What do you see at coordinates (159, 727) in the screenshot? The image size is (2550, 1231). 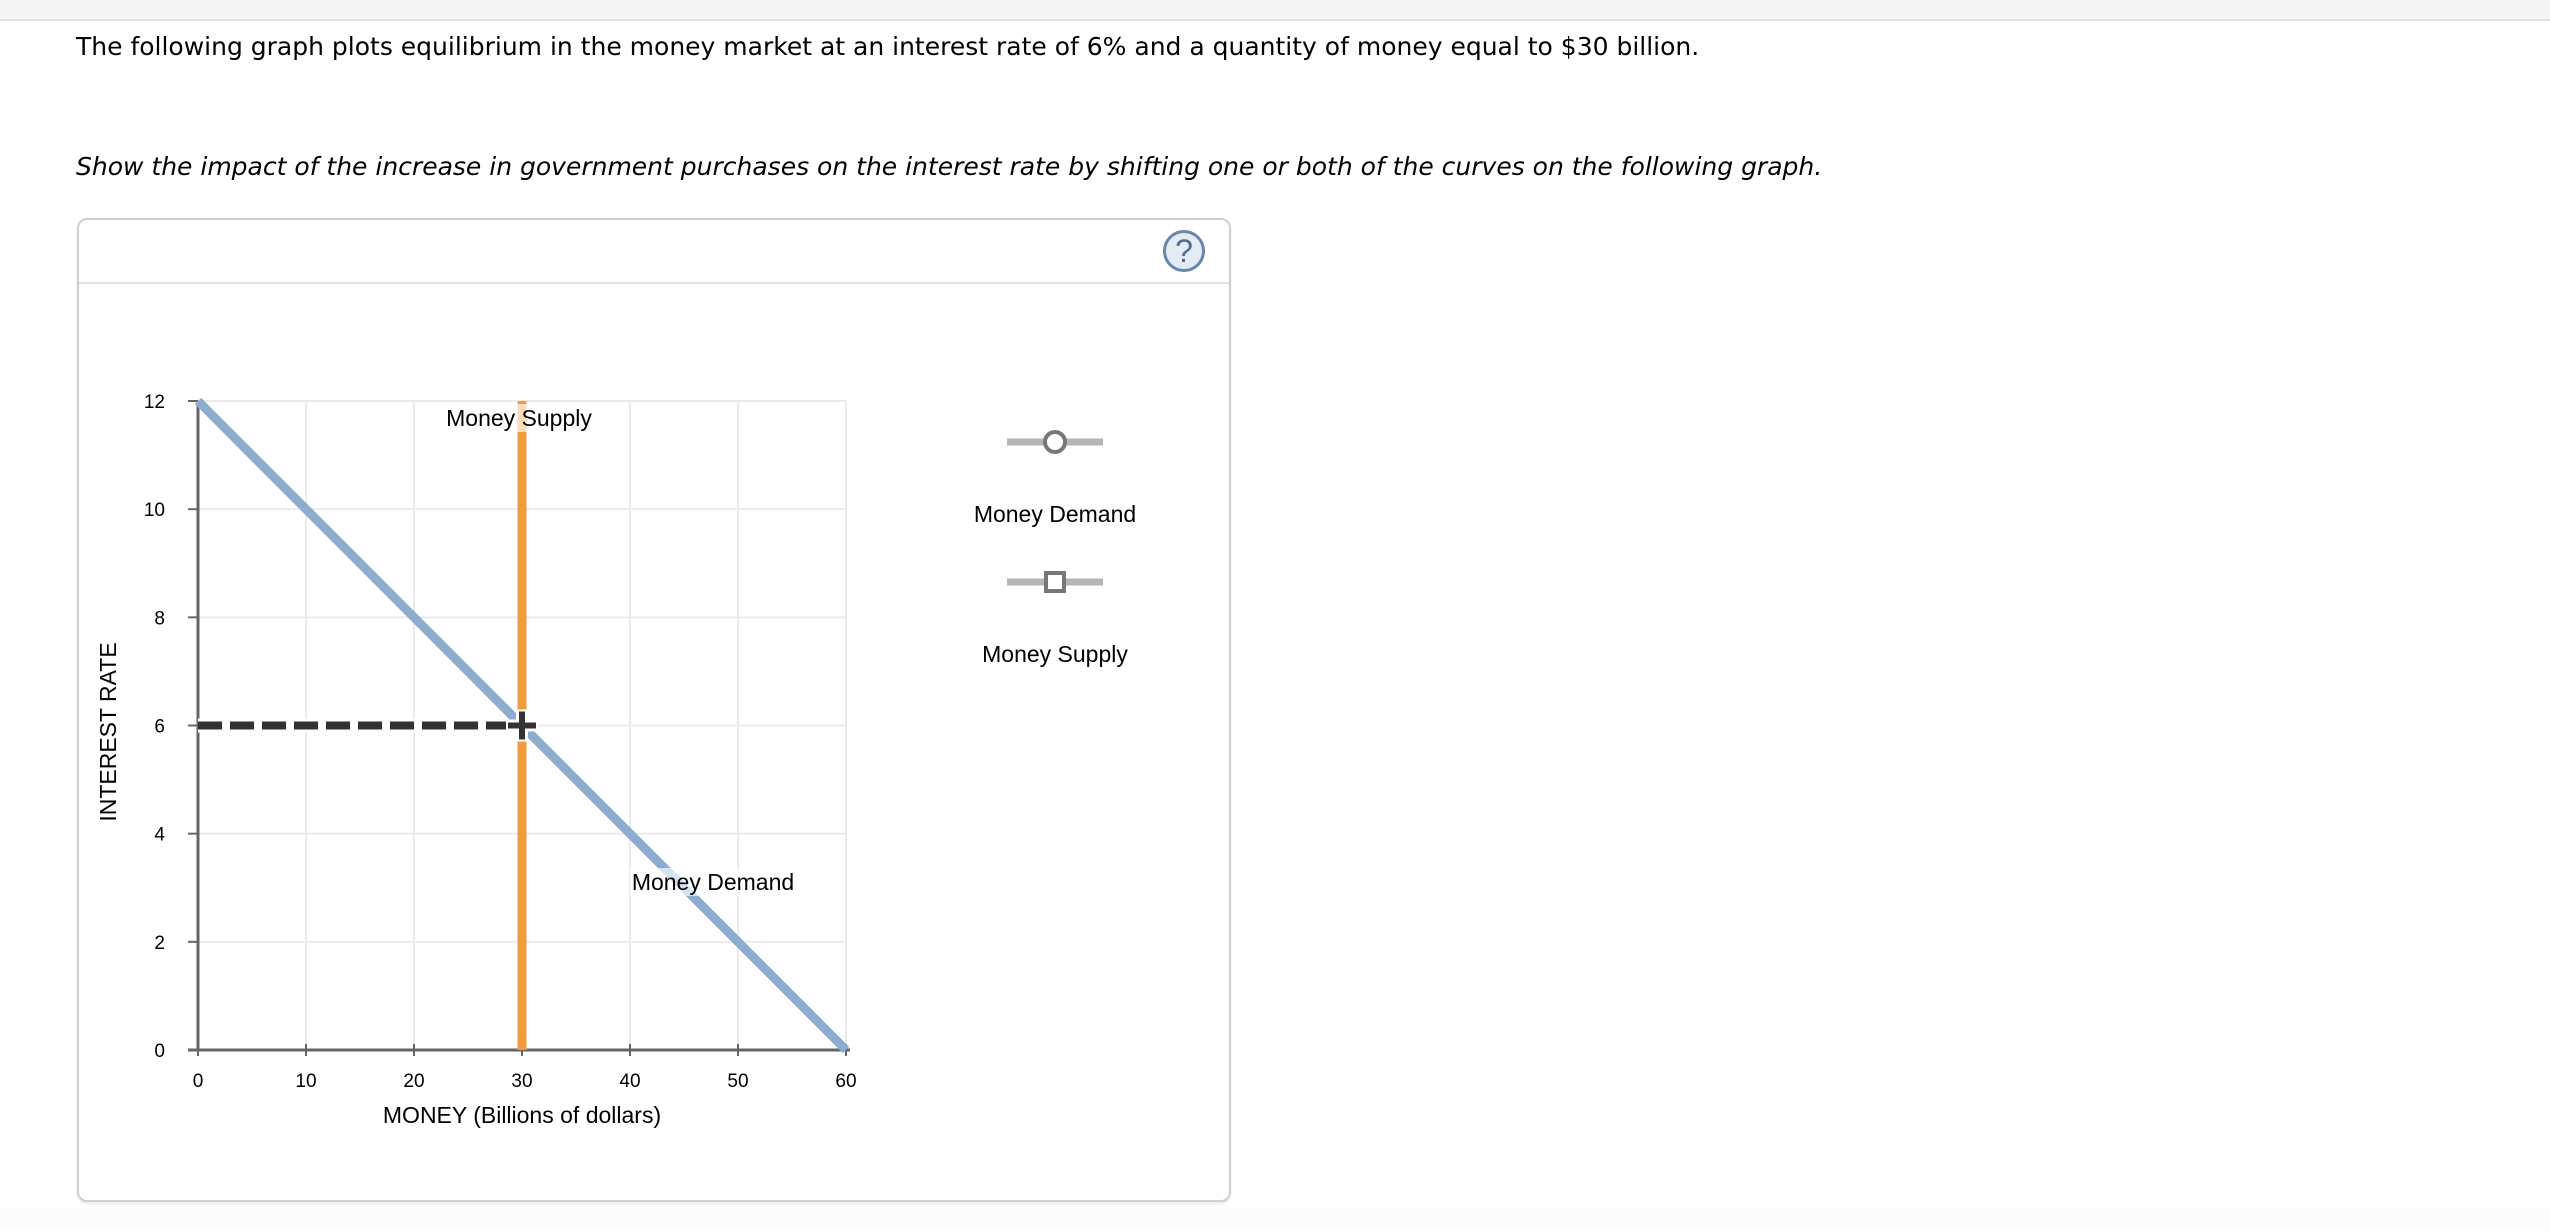 I see `y-tick-label: 6` at bounding box center [159, 727].